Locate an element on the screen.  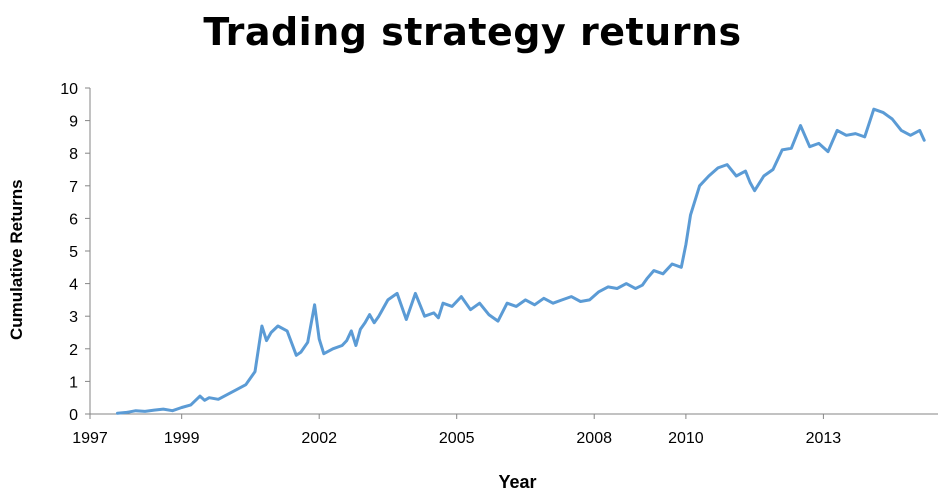
y-tick-label: 9 is located at coordinates (73, 122).